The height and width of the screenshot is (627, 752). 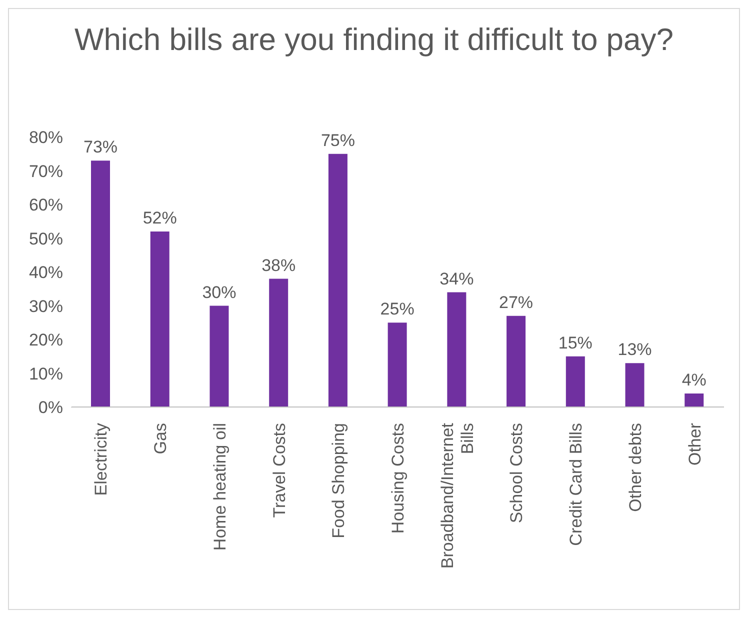 I want to click on x-tick-label: School Costs, so click(x=516, y=473).